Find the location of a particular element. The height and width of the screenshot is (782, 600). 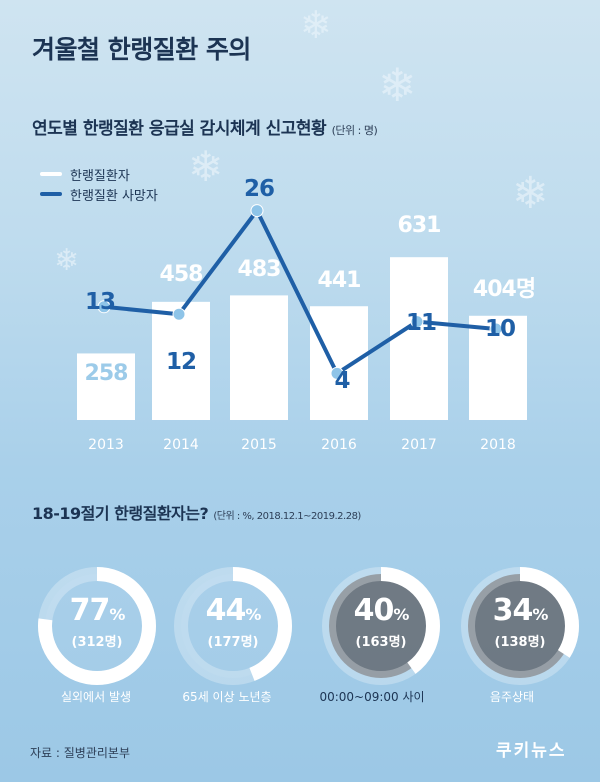

donut-percent: 77% is located at coordinates (97, 610).